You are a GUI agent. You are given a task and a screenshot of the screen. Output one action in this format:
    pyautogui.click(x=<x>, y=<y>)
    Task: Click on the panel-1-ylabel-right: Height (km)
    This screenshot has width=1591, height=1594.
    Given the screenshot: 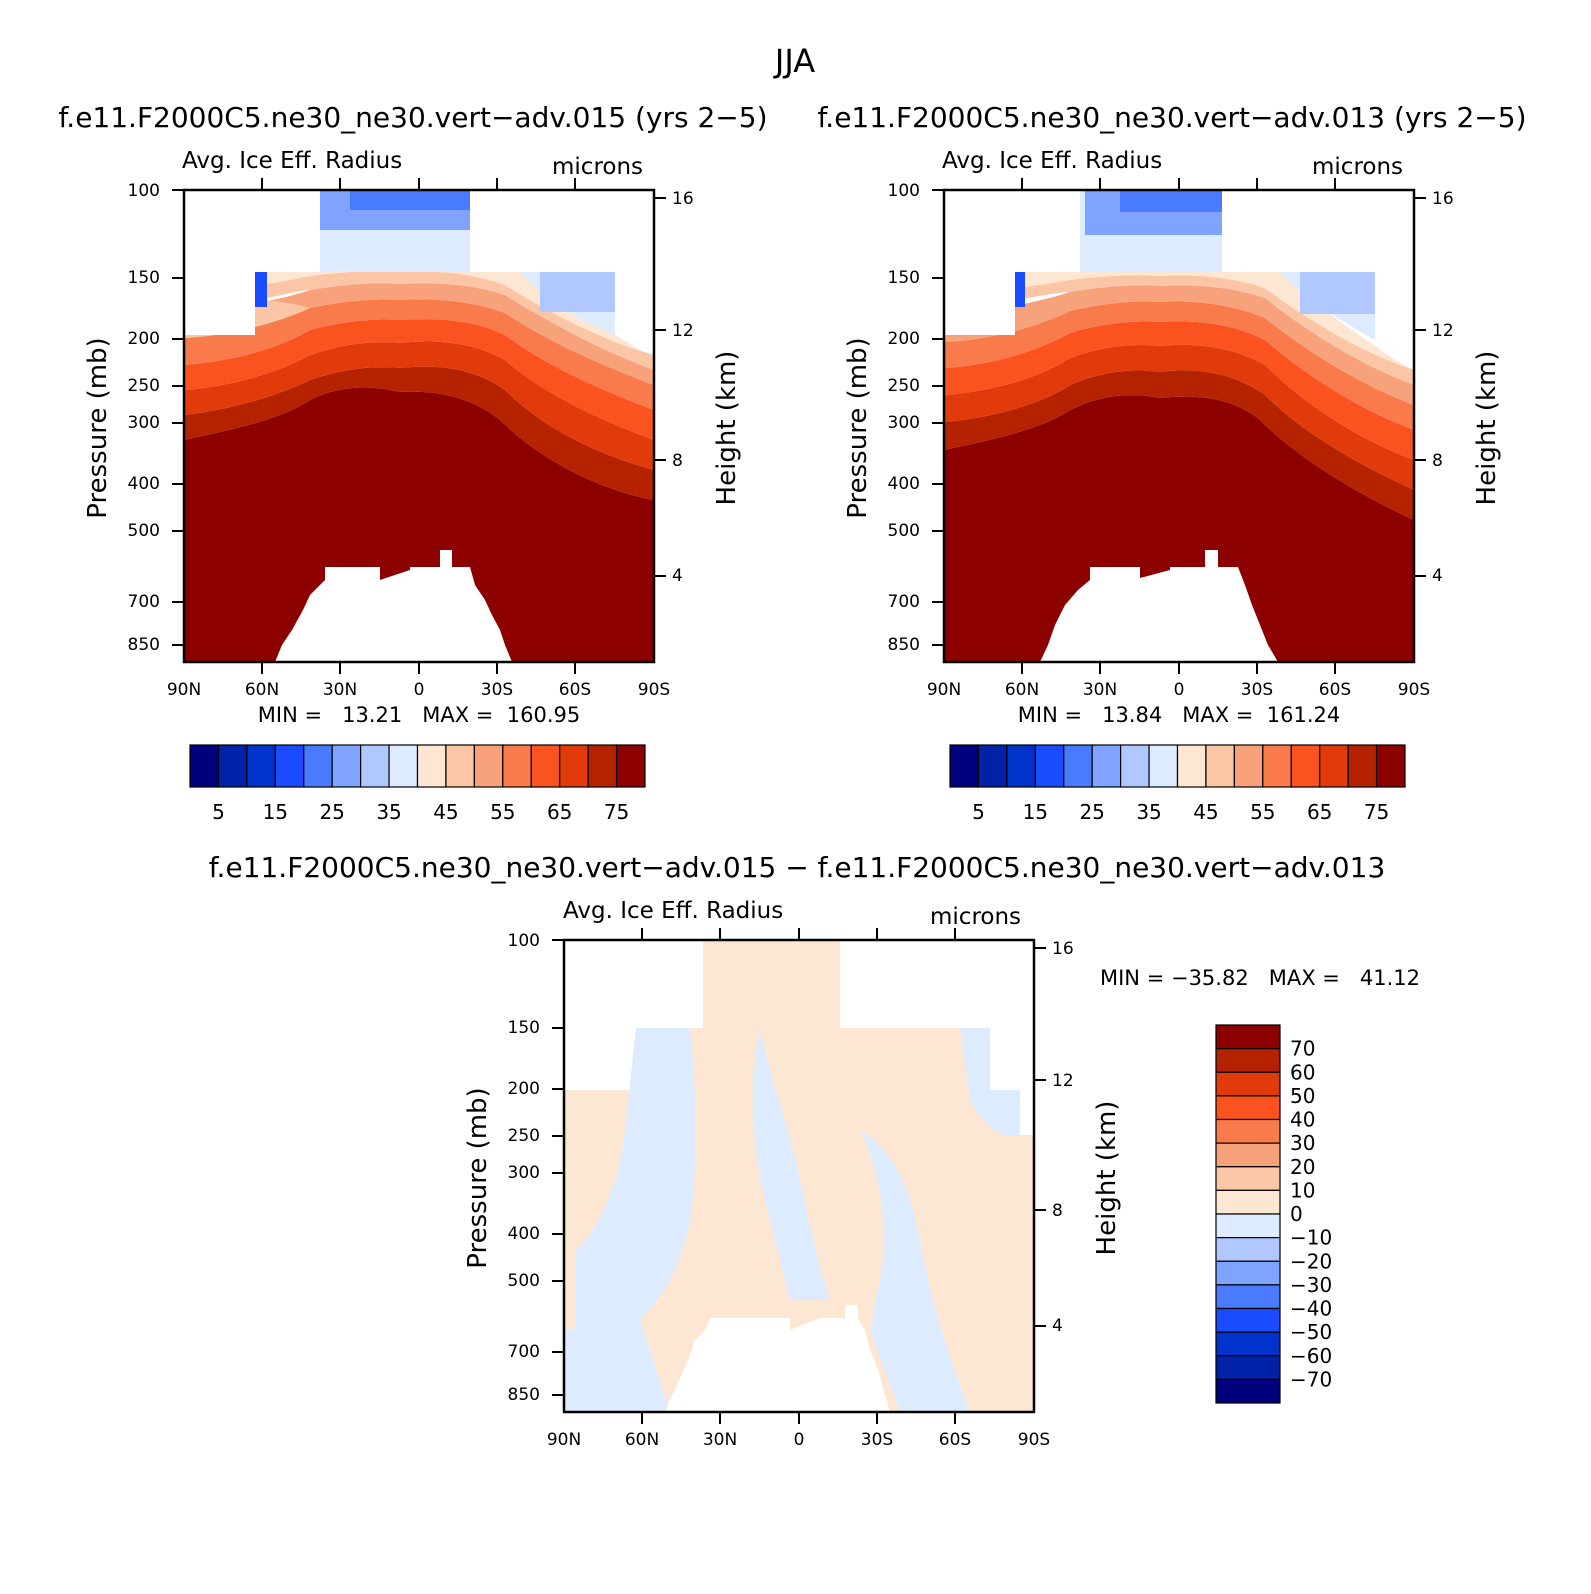 What is the action you would take?
    pyautogui.click(x=727, y=428)
    